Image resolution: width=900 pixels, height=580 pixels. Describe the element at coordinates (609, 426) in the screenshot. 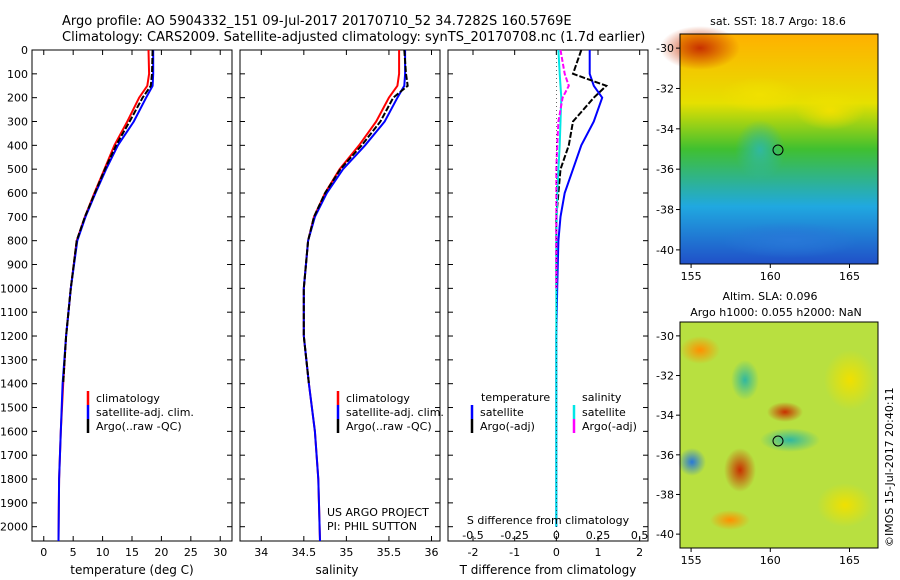

I see `legend-sal-argo-label: Argo(-adj)` at that location.